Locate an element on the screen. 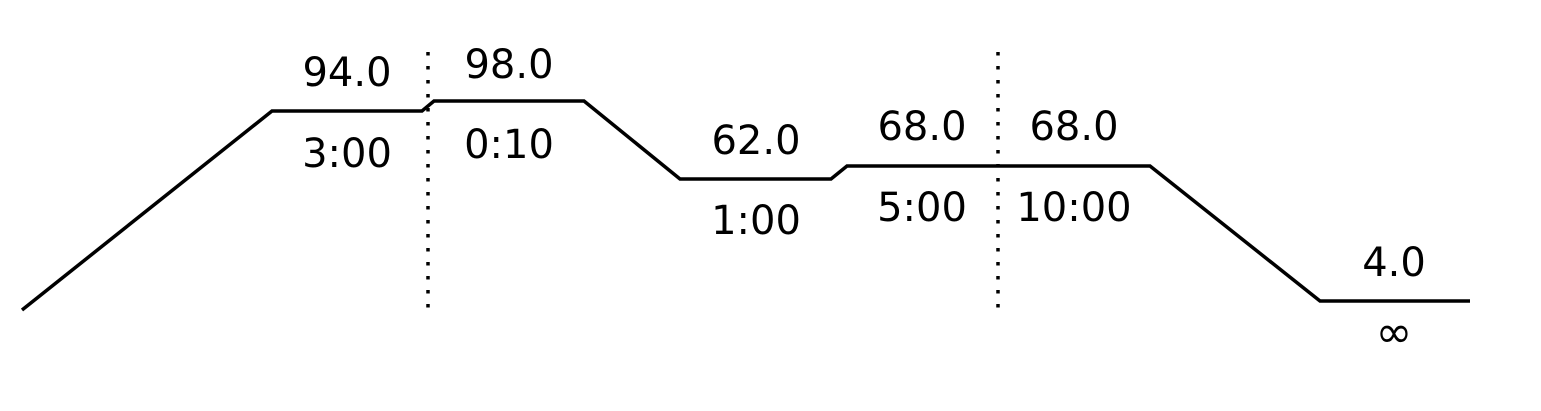  step-6-temperature: 4.0 is located at coordinates (1394, 263).